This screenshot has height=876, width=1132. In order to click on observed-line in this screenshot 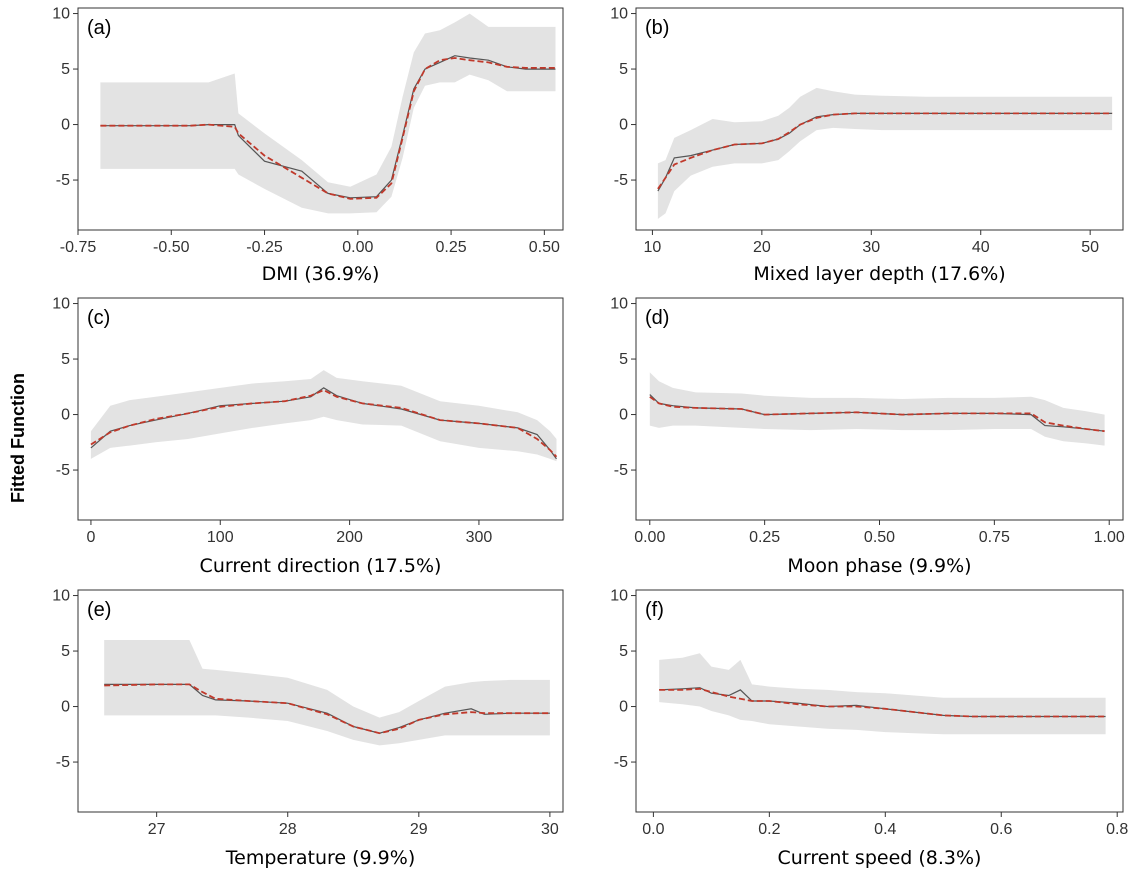, I will do `click(323, 423)`.